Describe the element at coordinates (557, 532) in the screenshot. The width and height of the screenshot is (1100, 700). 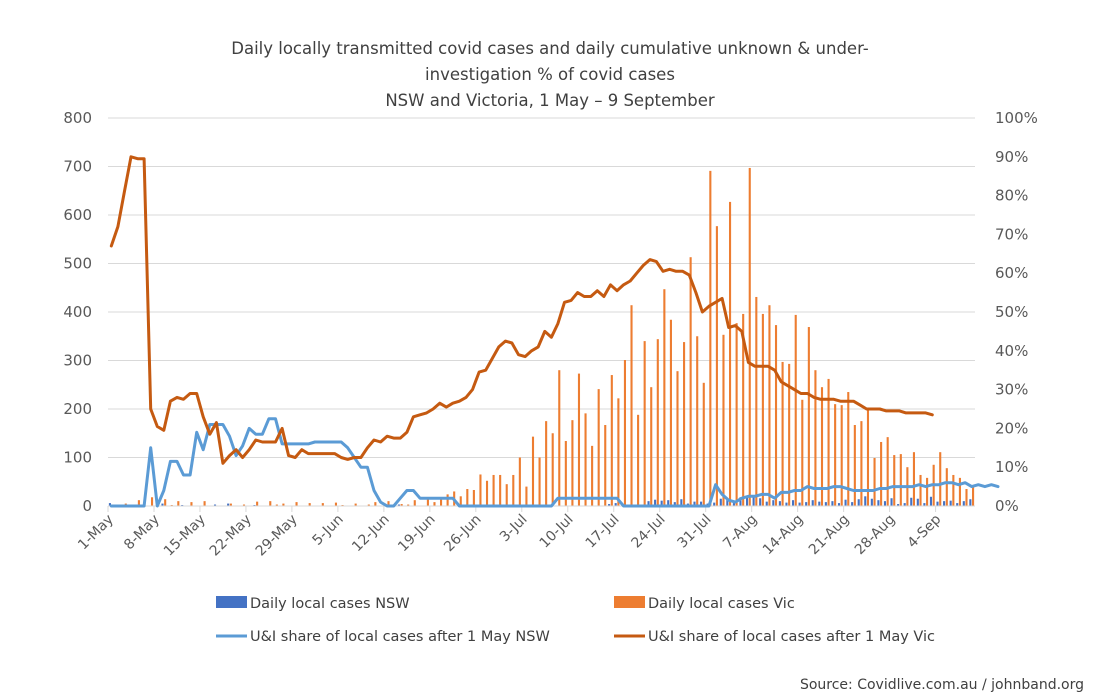
I see `x-tick-label: 10-Jul` at that location.